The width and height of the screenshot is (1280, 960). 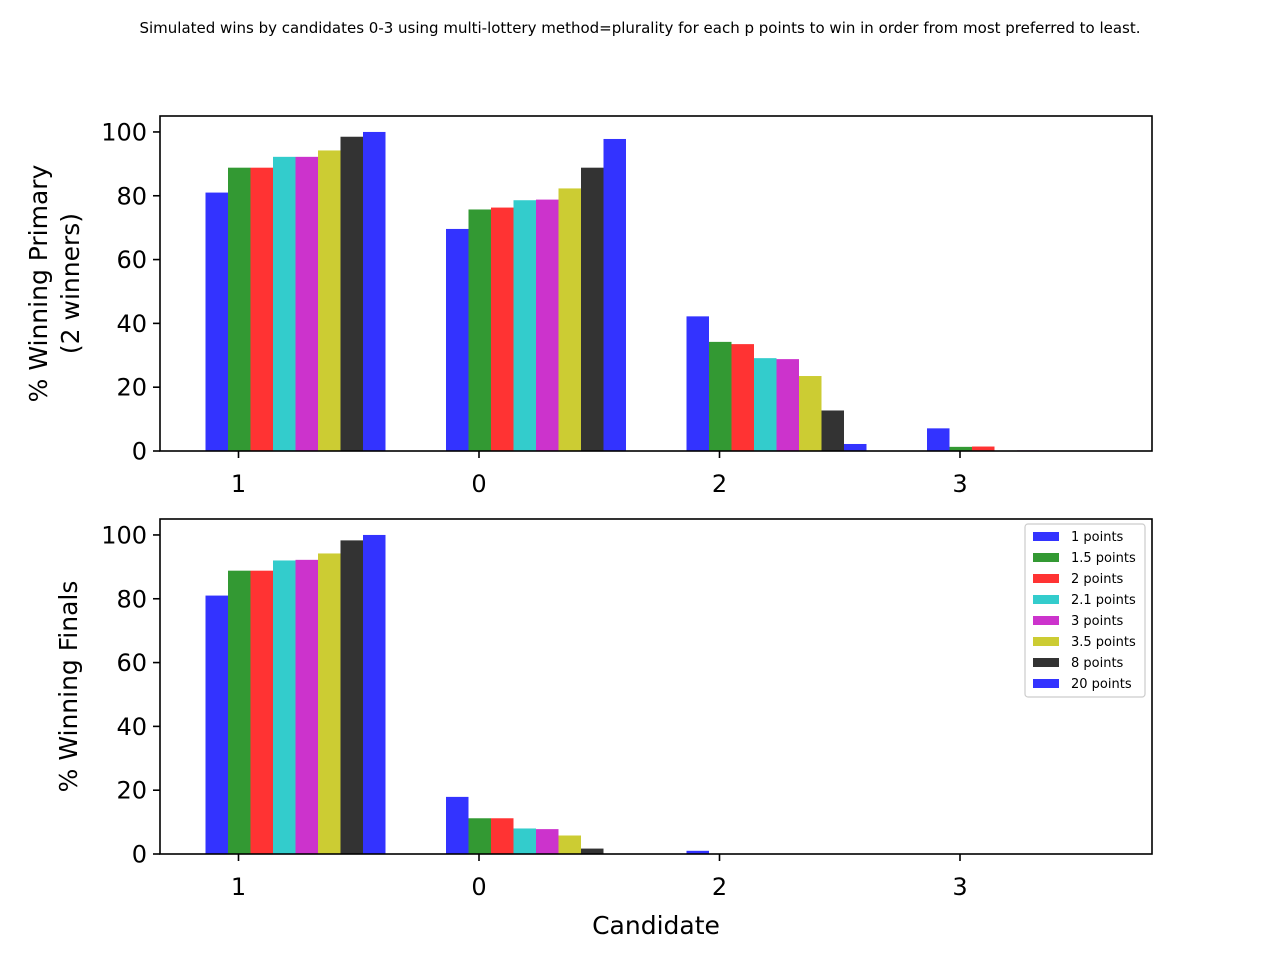 I want to click on bar-0-20-points, so click(x=614, y=294).